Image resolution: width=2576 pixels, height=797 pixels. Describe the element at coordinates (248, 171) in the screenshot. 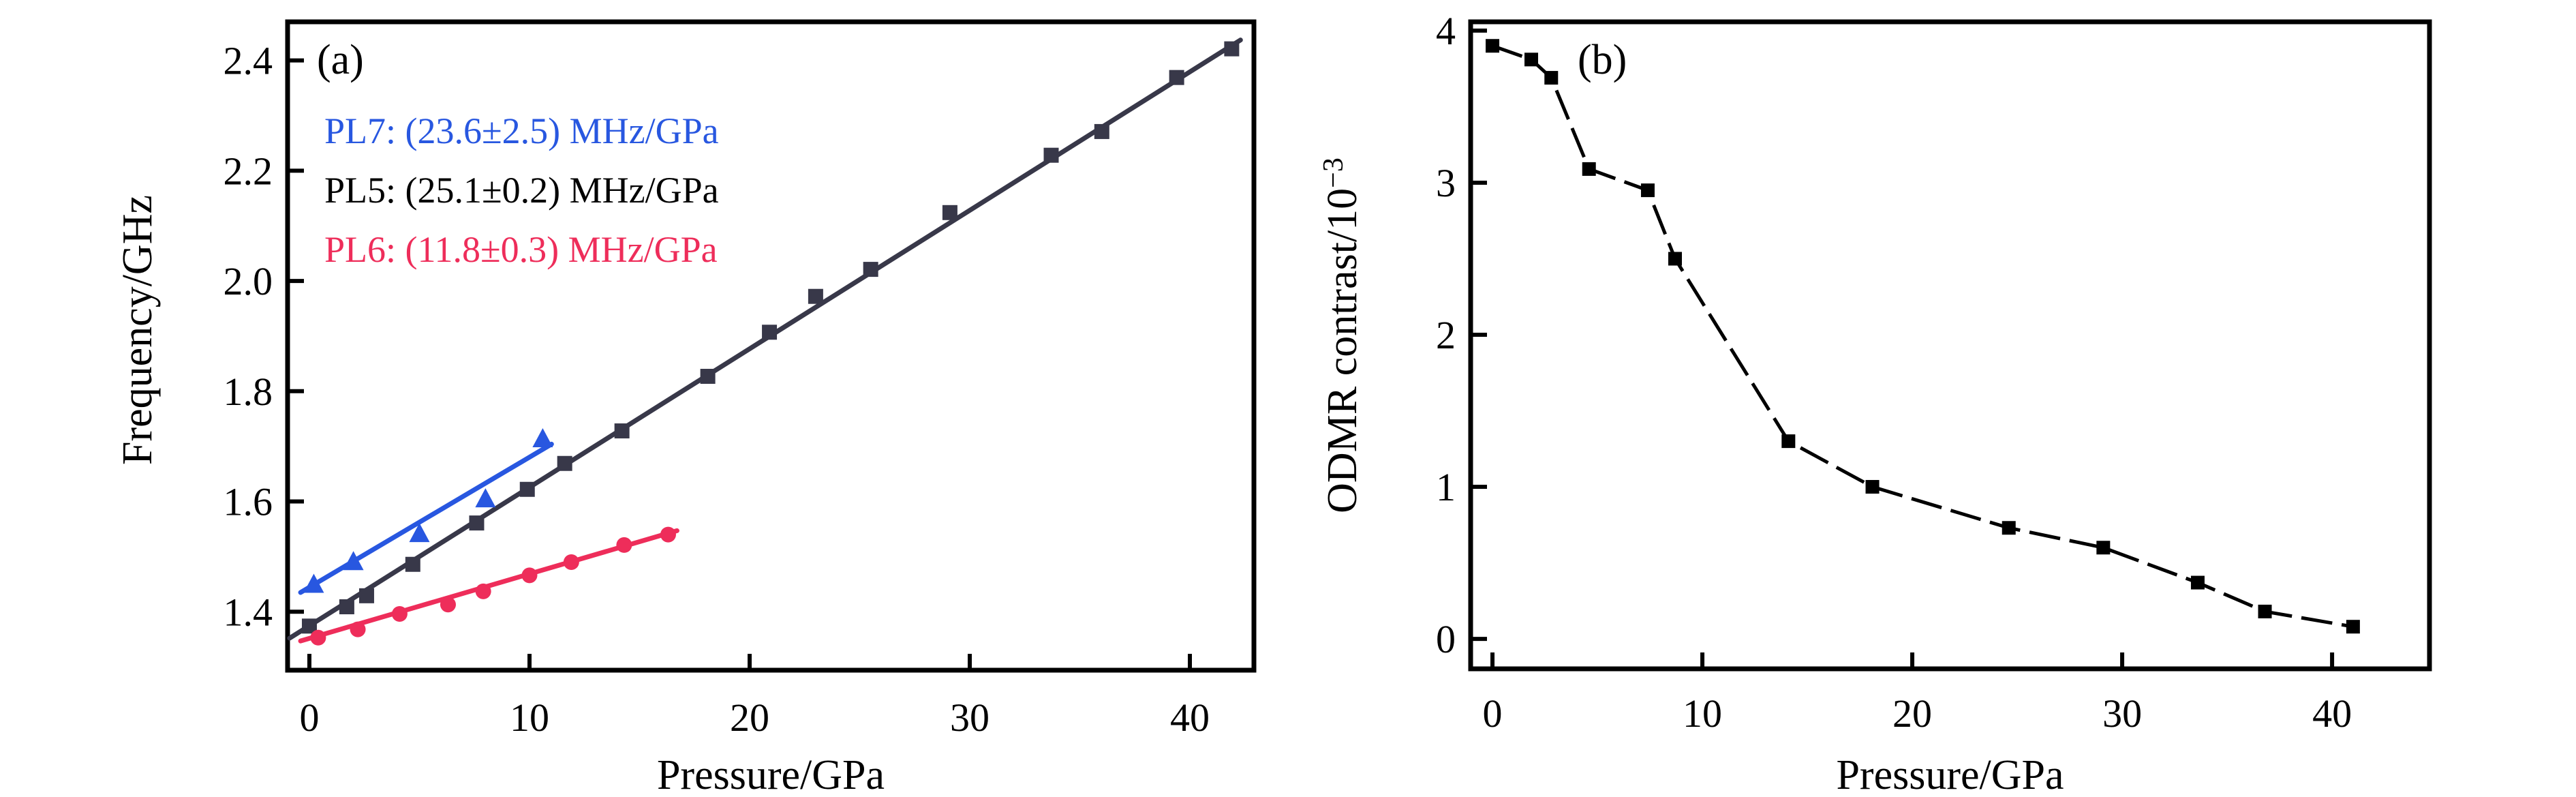

I see `y-tick-label: 2.2` at that location.